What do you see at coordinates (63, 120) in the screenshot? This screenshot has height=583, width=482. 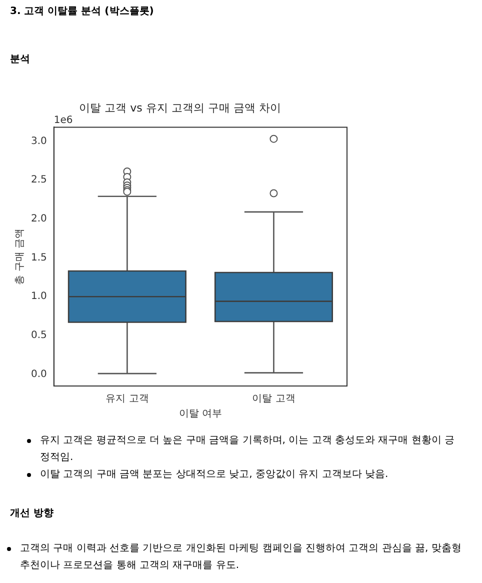 I see `text: 1e6` at bounding box center [63, 120].